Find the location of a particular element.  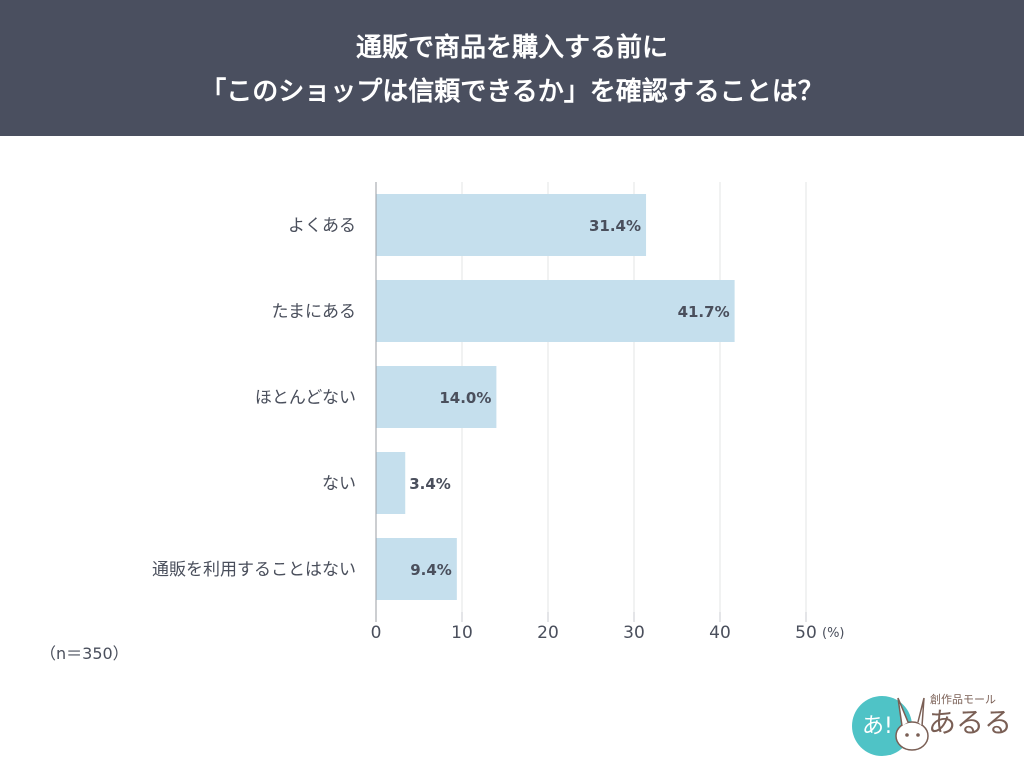

category-label: ほとんどない is located at coordinates (305, 398).